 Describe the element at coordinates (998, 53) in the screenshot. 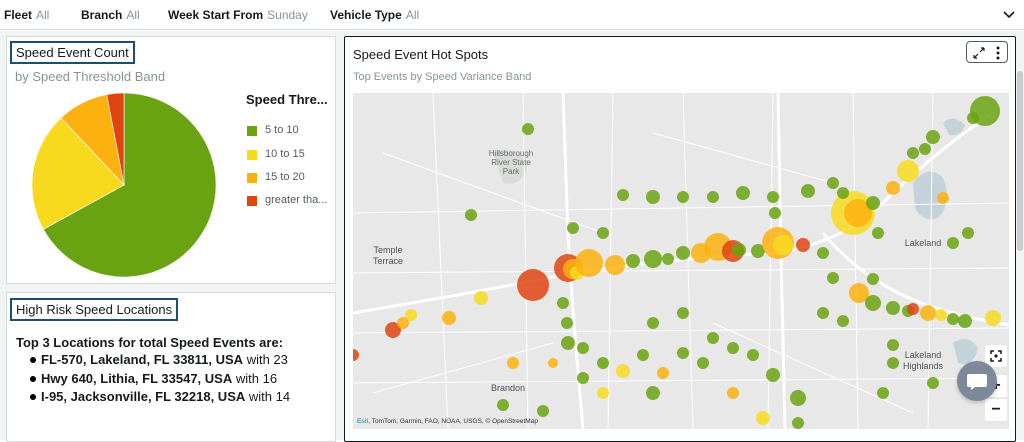

I see `more-options-icon` at that location.